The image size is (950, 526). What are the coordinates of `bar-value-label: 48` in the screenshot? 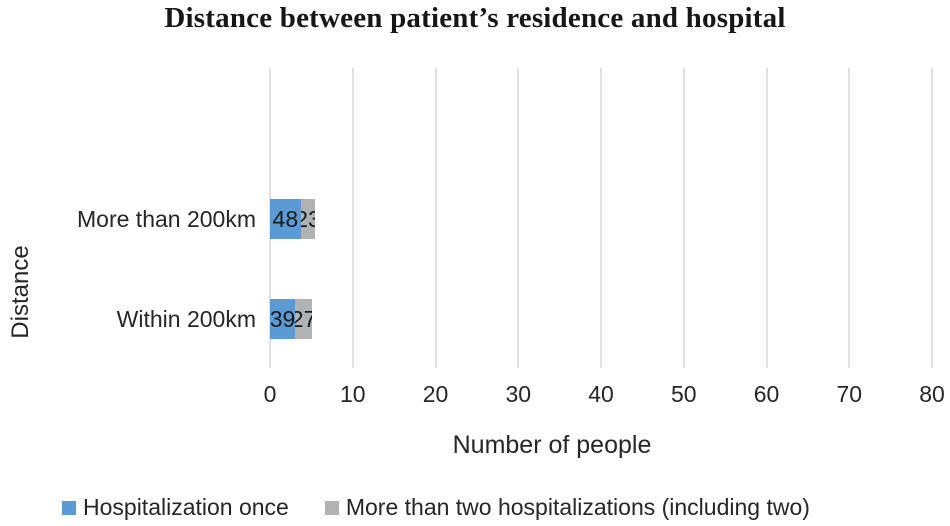 It's located at (285, 218).